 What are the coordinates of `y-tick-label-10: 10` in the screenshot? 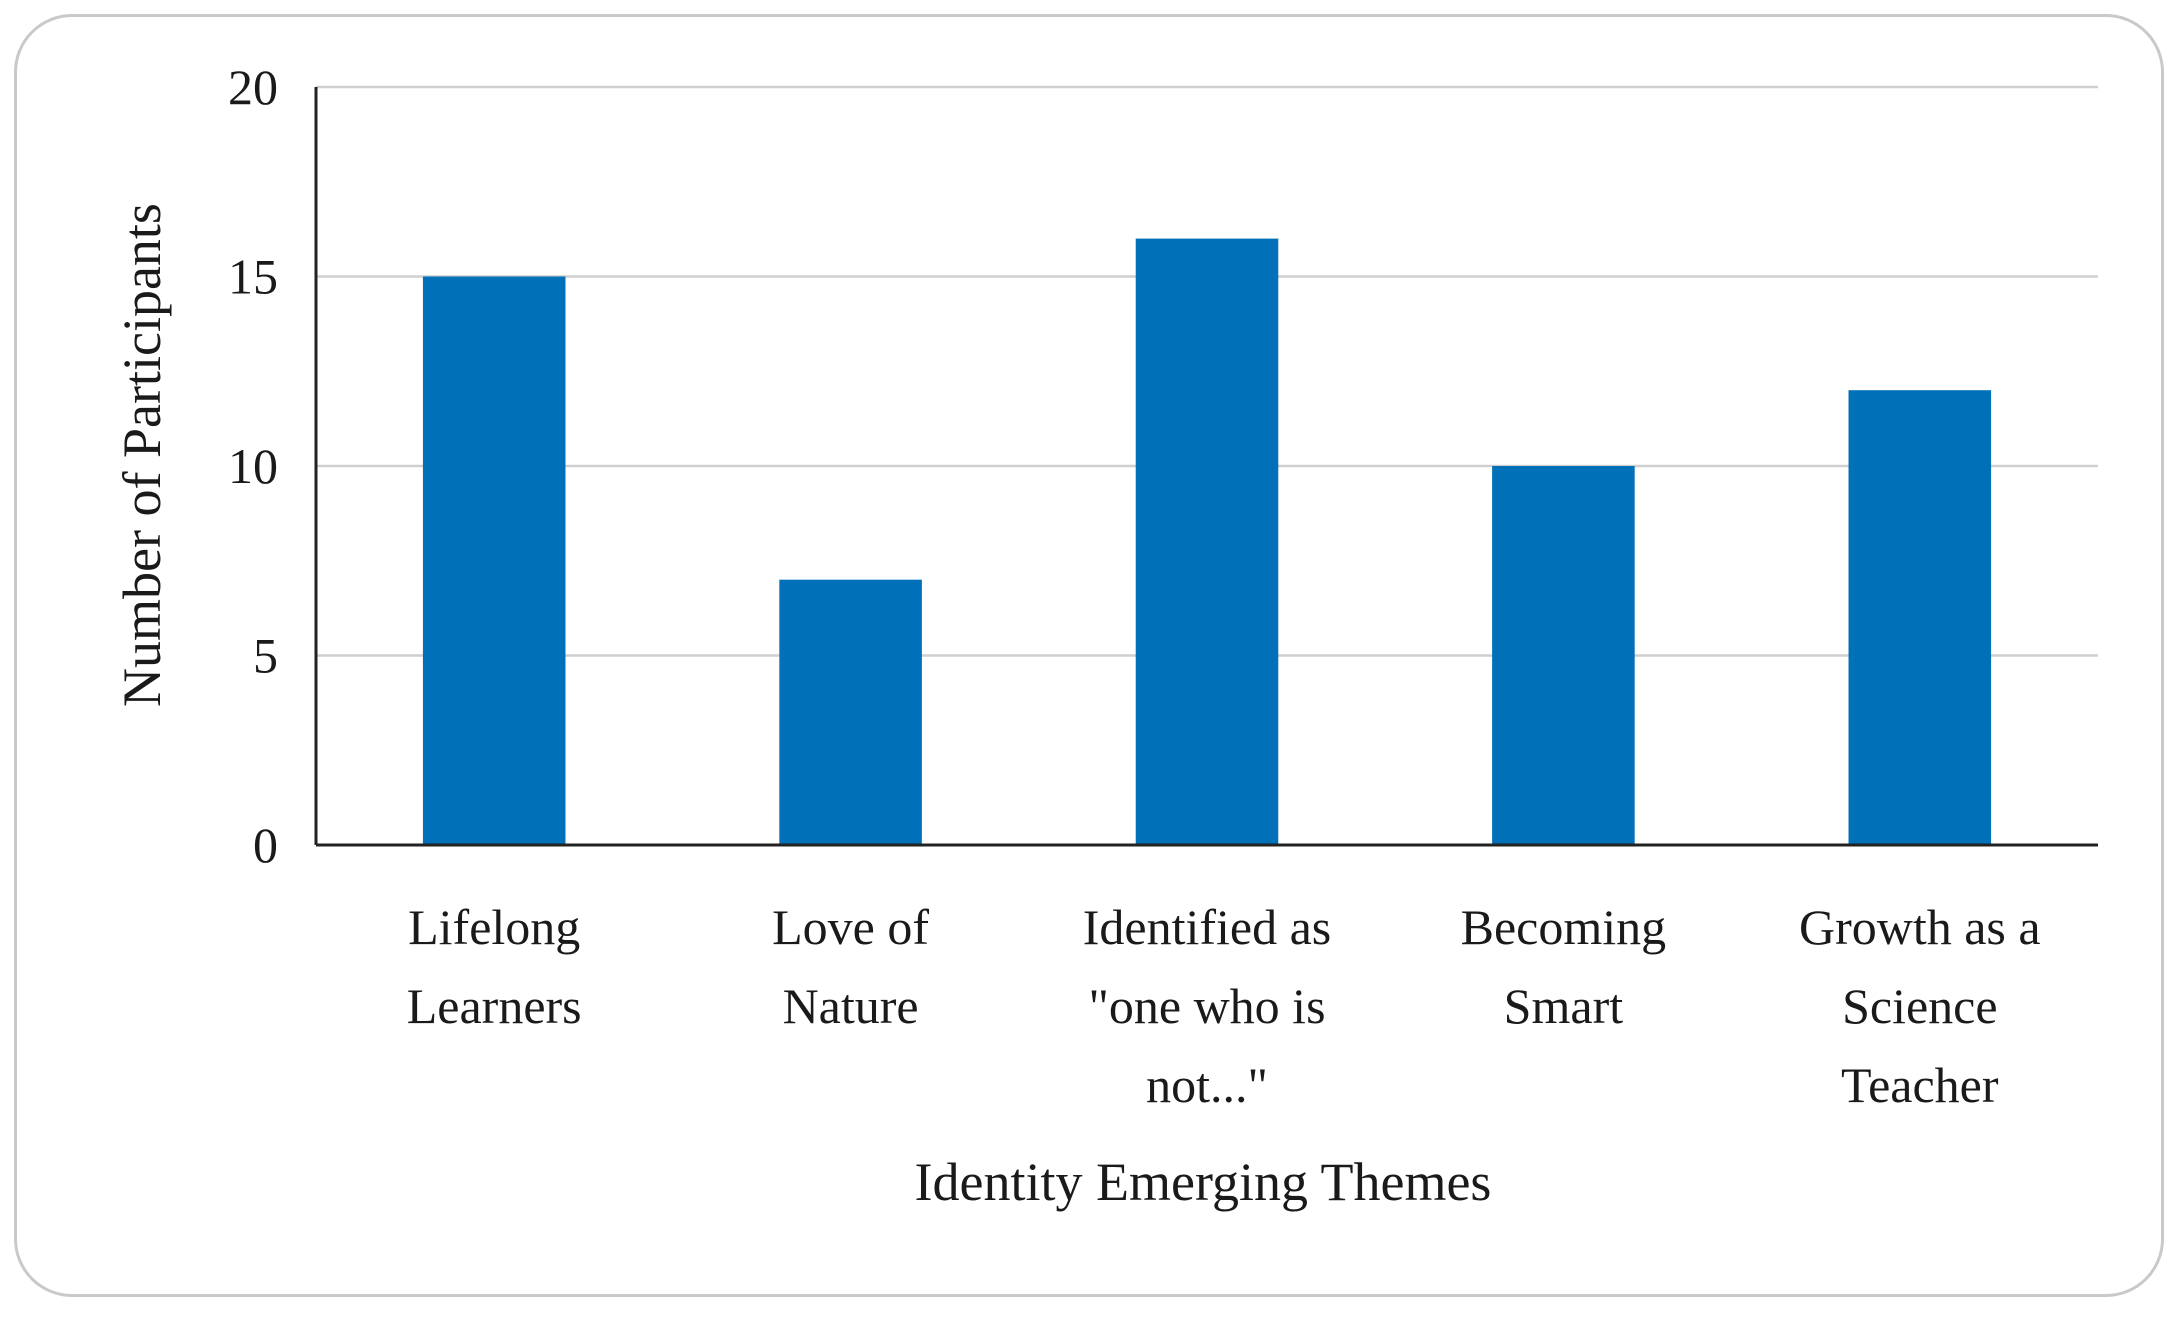 It's located at (253, 466).